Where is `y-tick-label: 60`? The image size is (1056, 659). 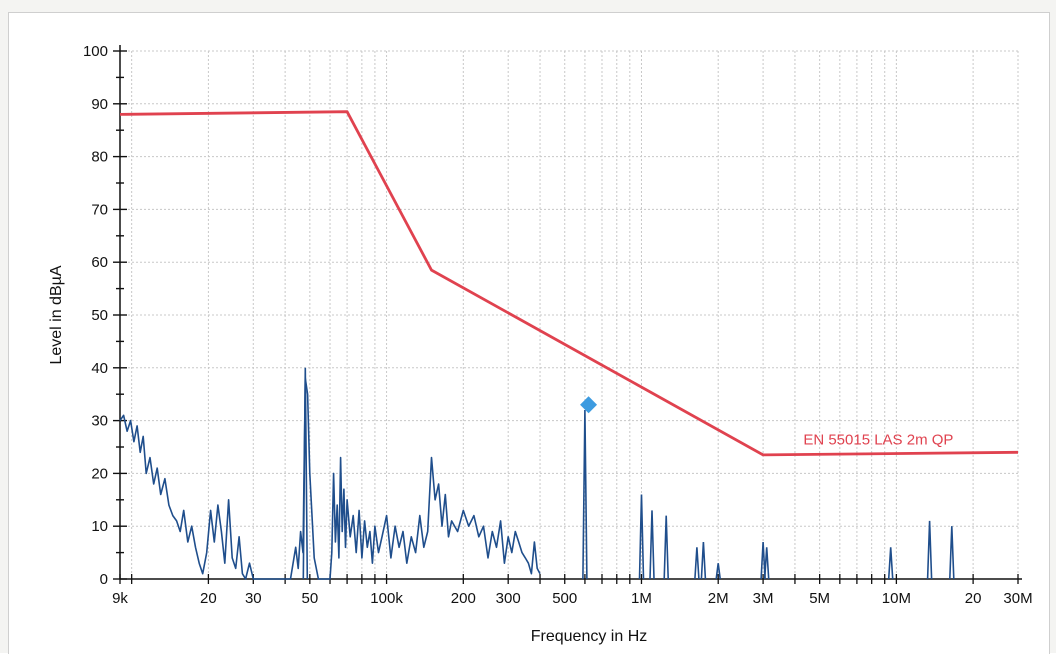
y-tick-label: 60 is located at coordinates (99, 262).